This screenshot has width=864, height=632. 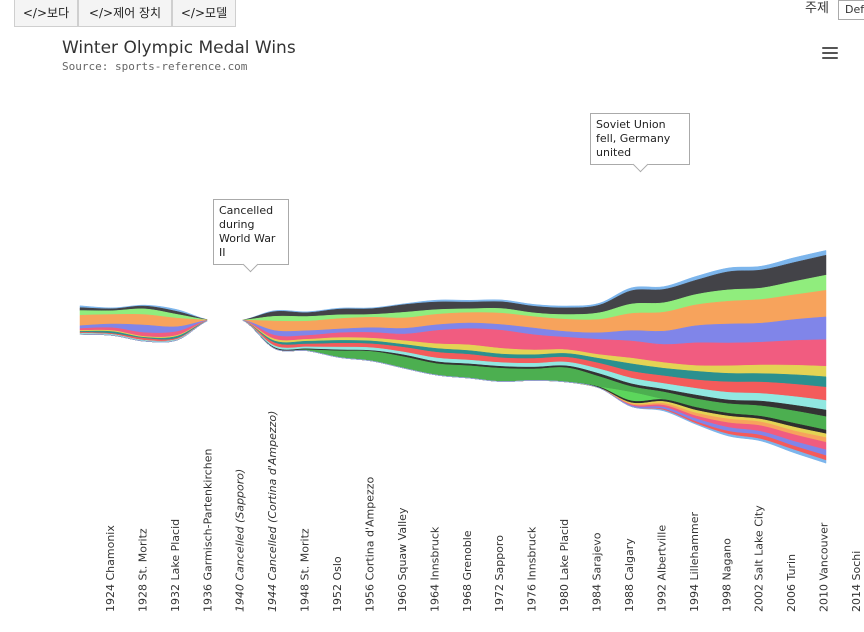 I want to click on annotation-callout: Cancelled during World War II, so click(x=251, y=236).